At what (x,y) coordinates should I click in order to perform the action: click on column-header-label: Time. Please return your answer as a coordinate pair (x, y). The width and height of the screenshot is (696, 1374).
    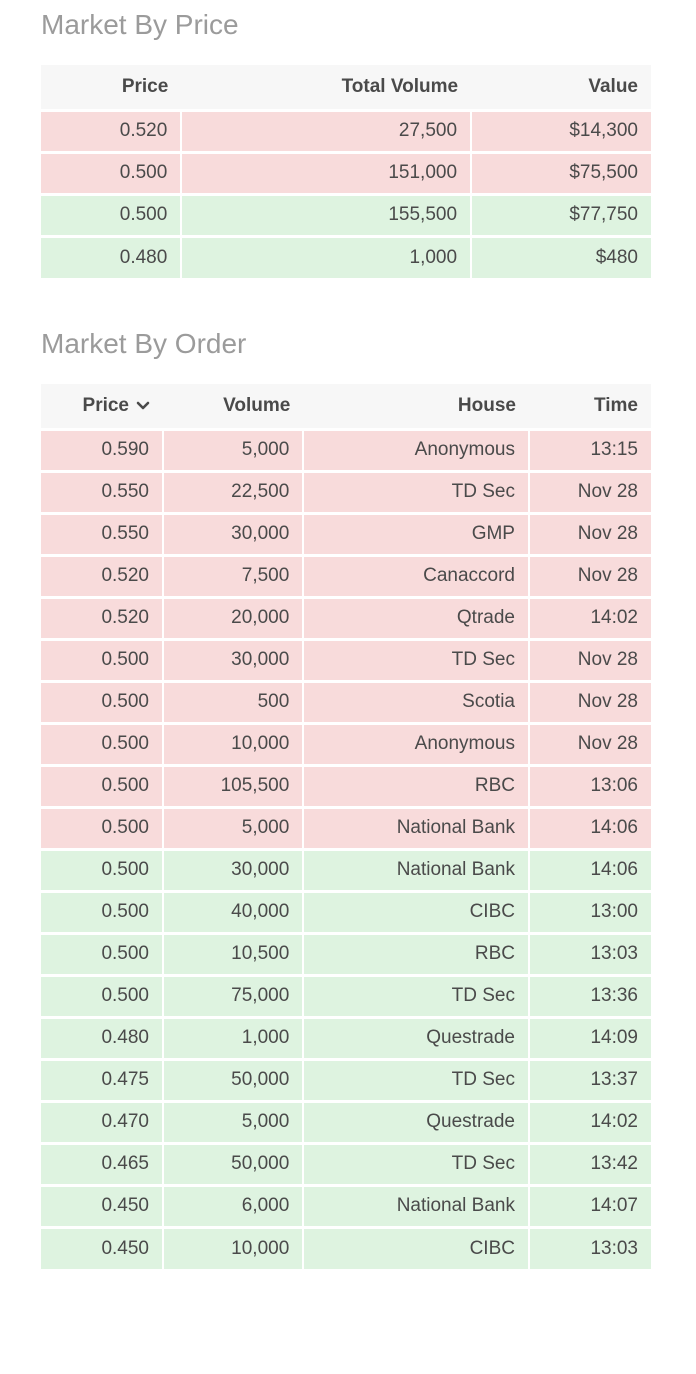
    Looking at the image, I should click on (615, 405).